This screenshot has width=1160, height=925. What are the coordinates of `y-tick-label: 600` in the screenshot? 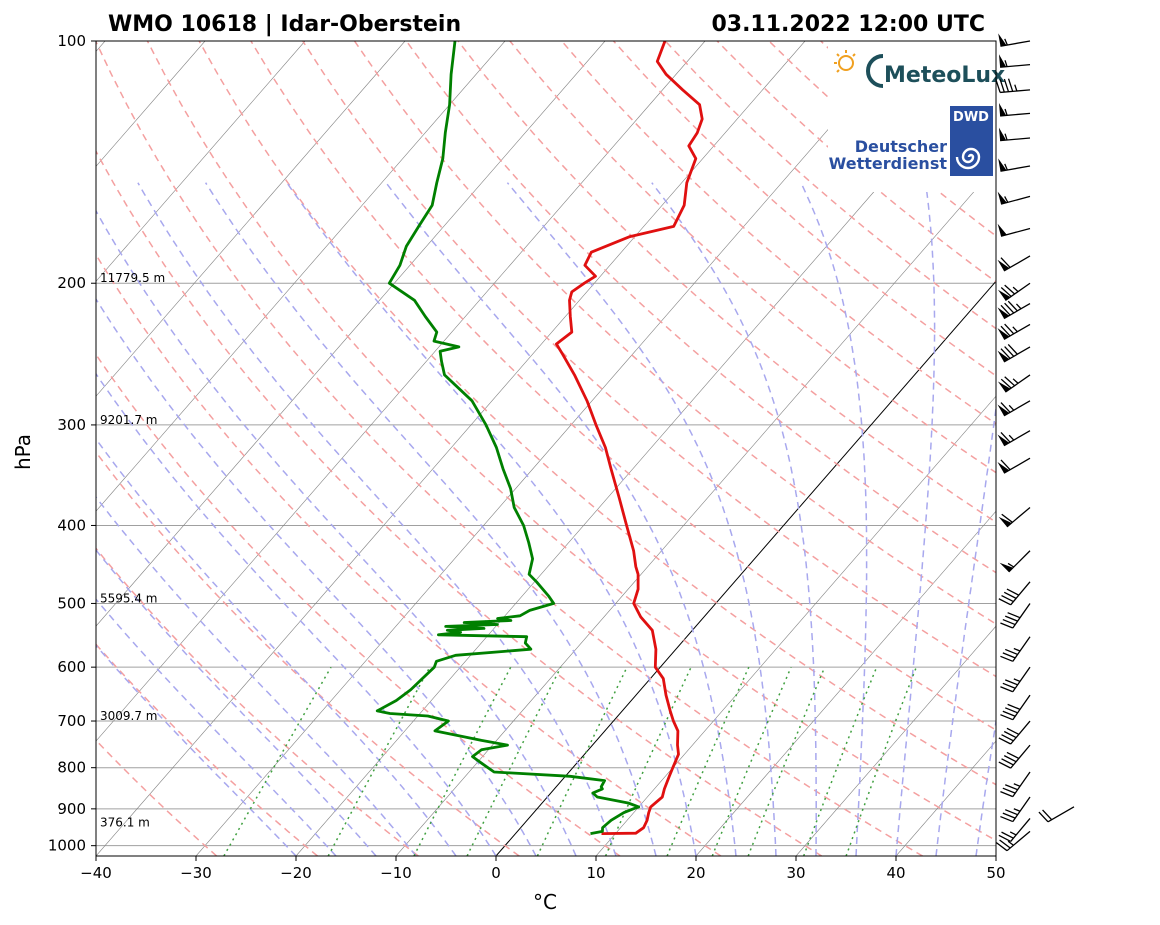 It's located at (71, 667).